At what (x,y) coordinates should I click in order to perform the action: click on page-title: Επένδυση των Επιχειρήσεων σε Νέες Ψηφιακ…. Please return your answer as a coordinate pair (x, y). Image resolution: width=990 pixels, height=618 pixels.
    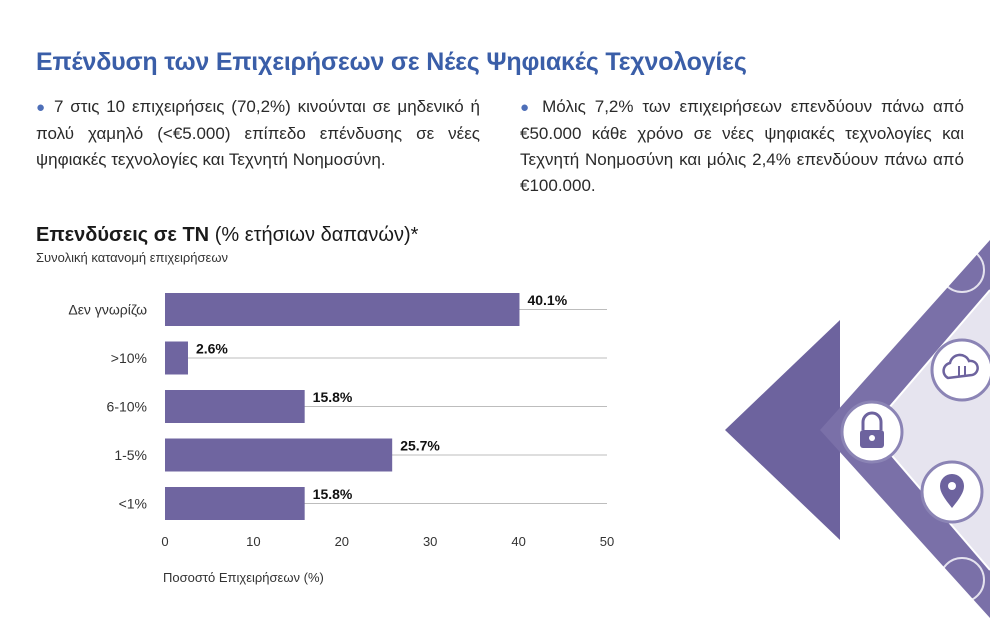
    Looking at the image, I should click on (391, 62).